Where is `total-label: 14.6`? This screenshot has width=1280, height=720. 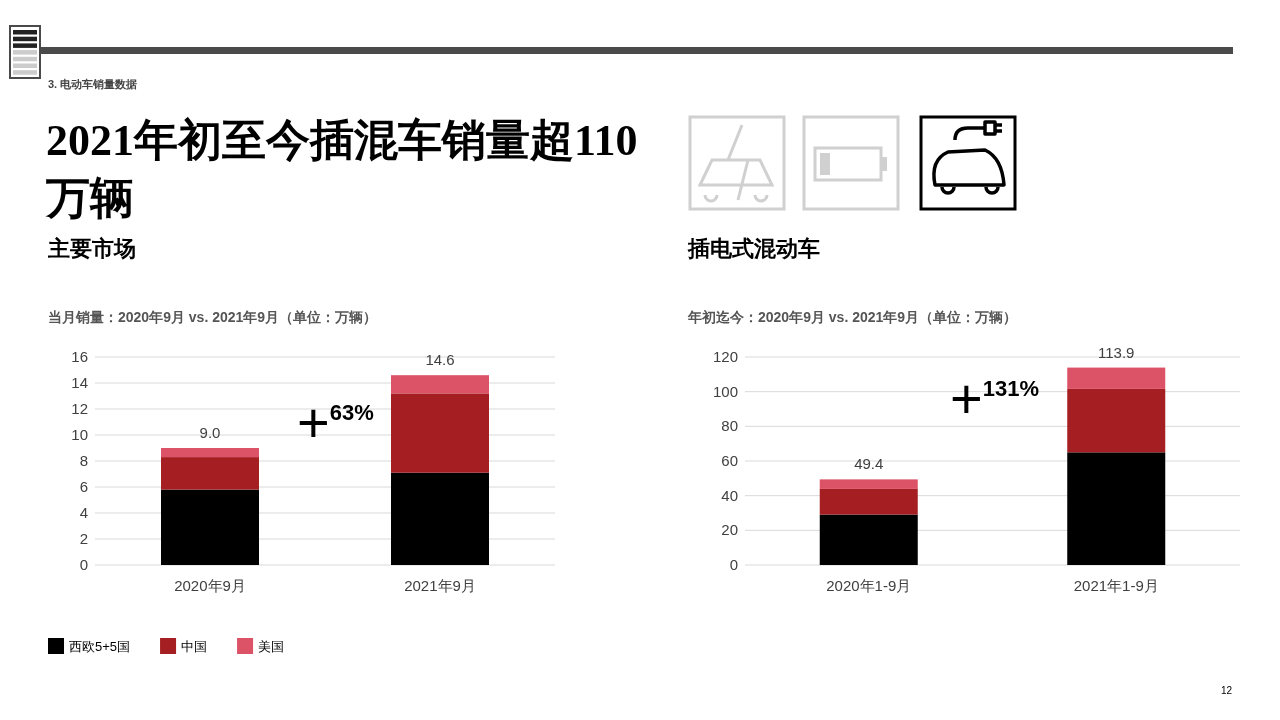
total-label: 14.6 is located at coordinates (440, 360).